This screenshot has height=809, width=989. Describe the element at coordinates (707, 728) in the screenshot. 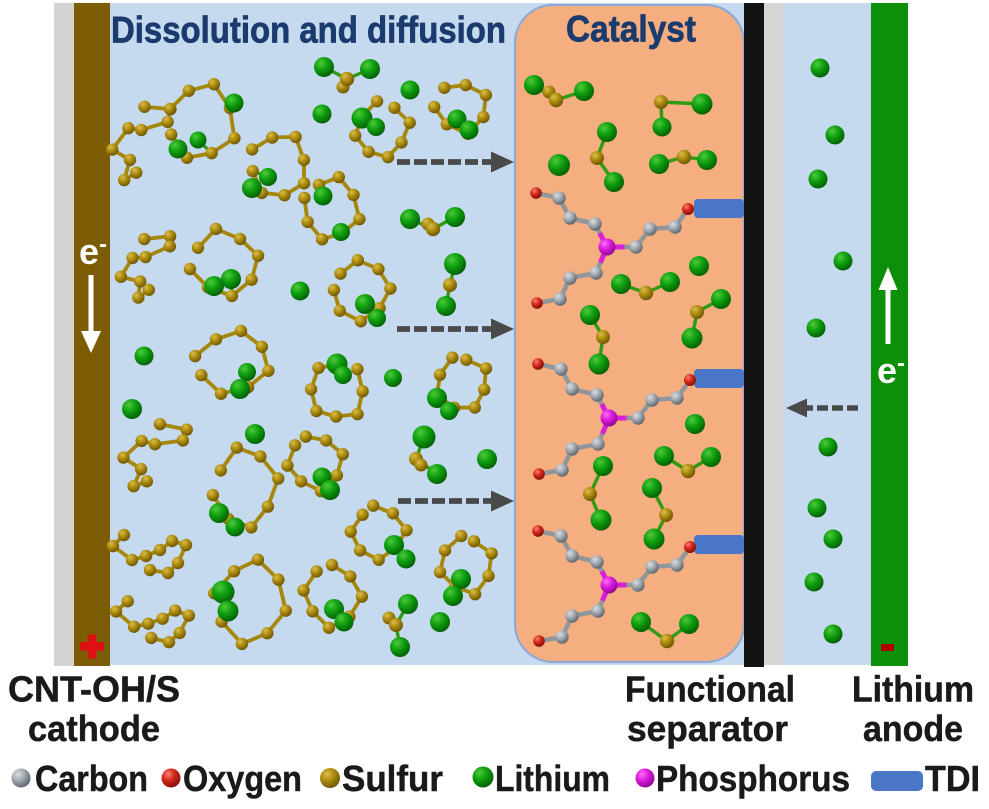

I see `svg-text: separator` at that location.